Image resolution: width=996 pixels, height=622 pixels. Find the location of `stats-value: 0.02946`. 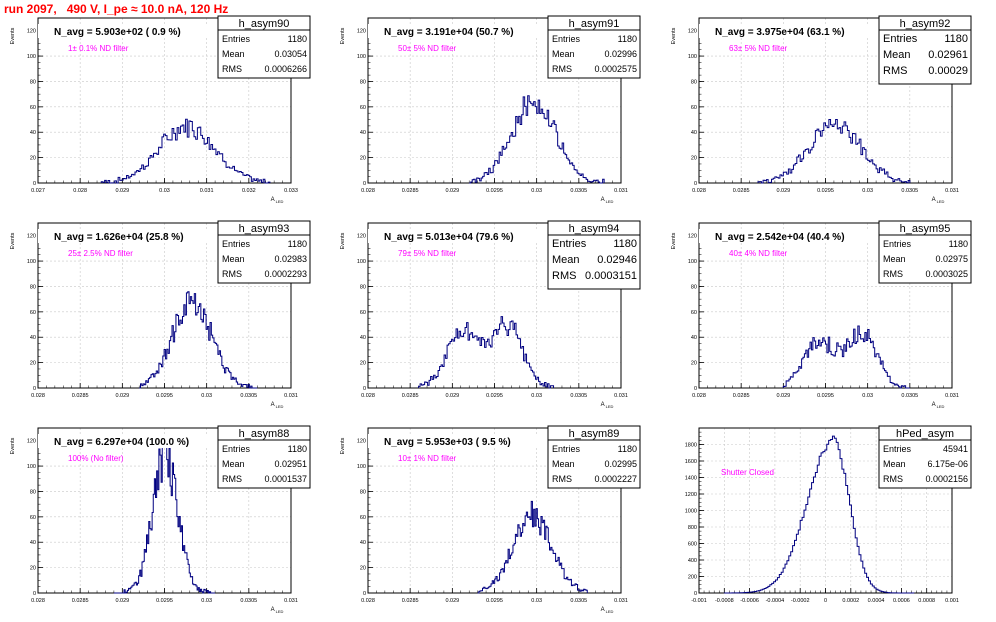

stats-value: 0.02946 is located at coordinates (617, 260).